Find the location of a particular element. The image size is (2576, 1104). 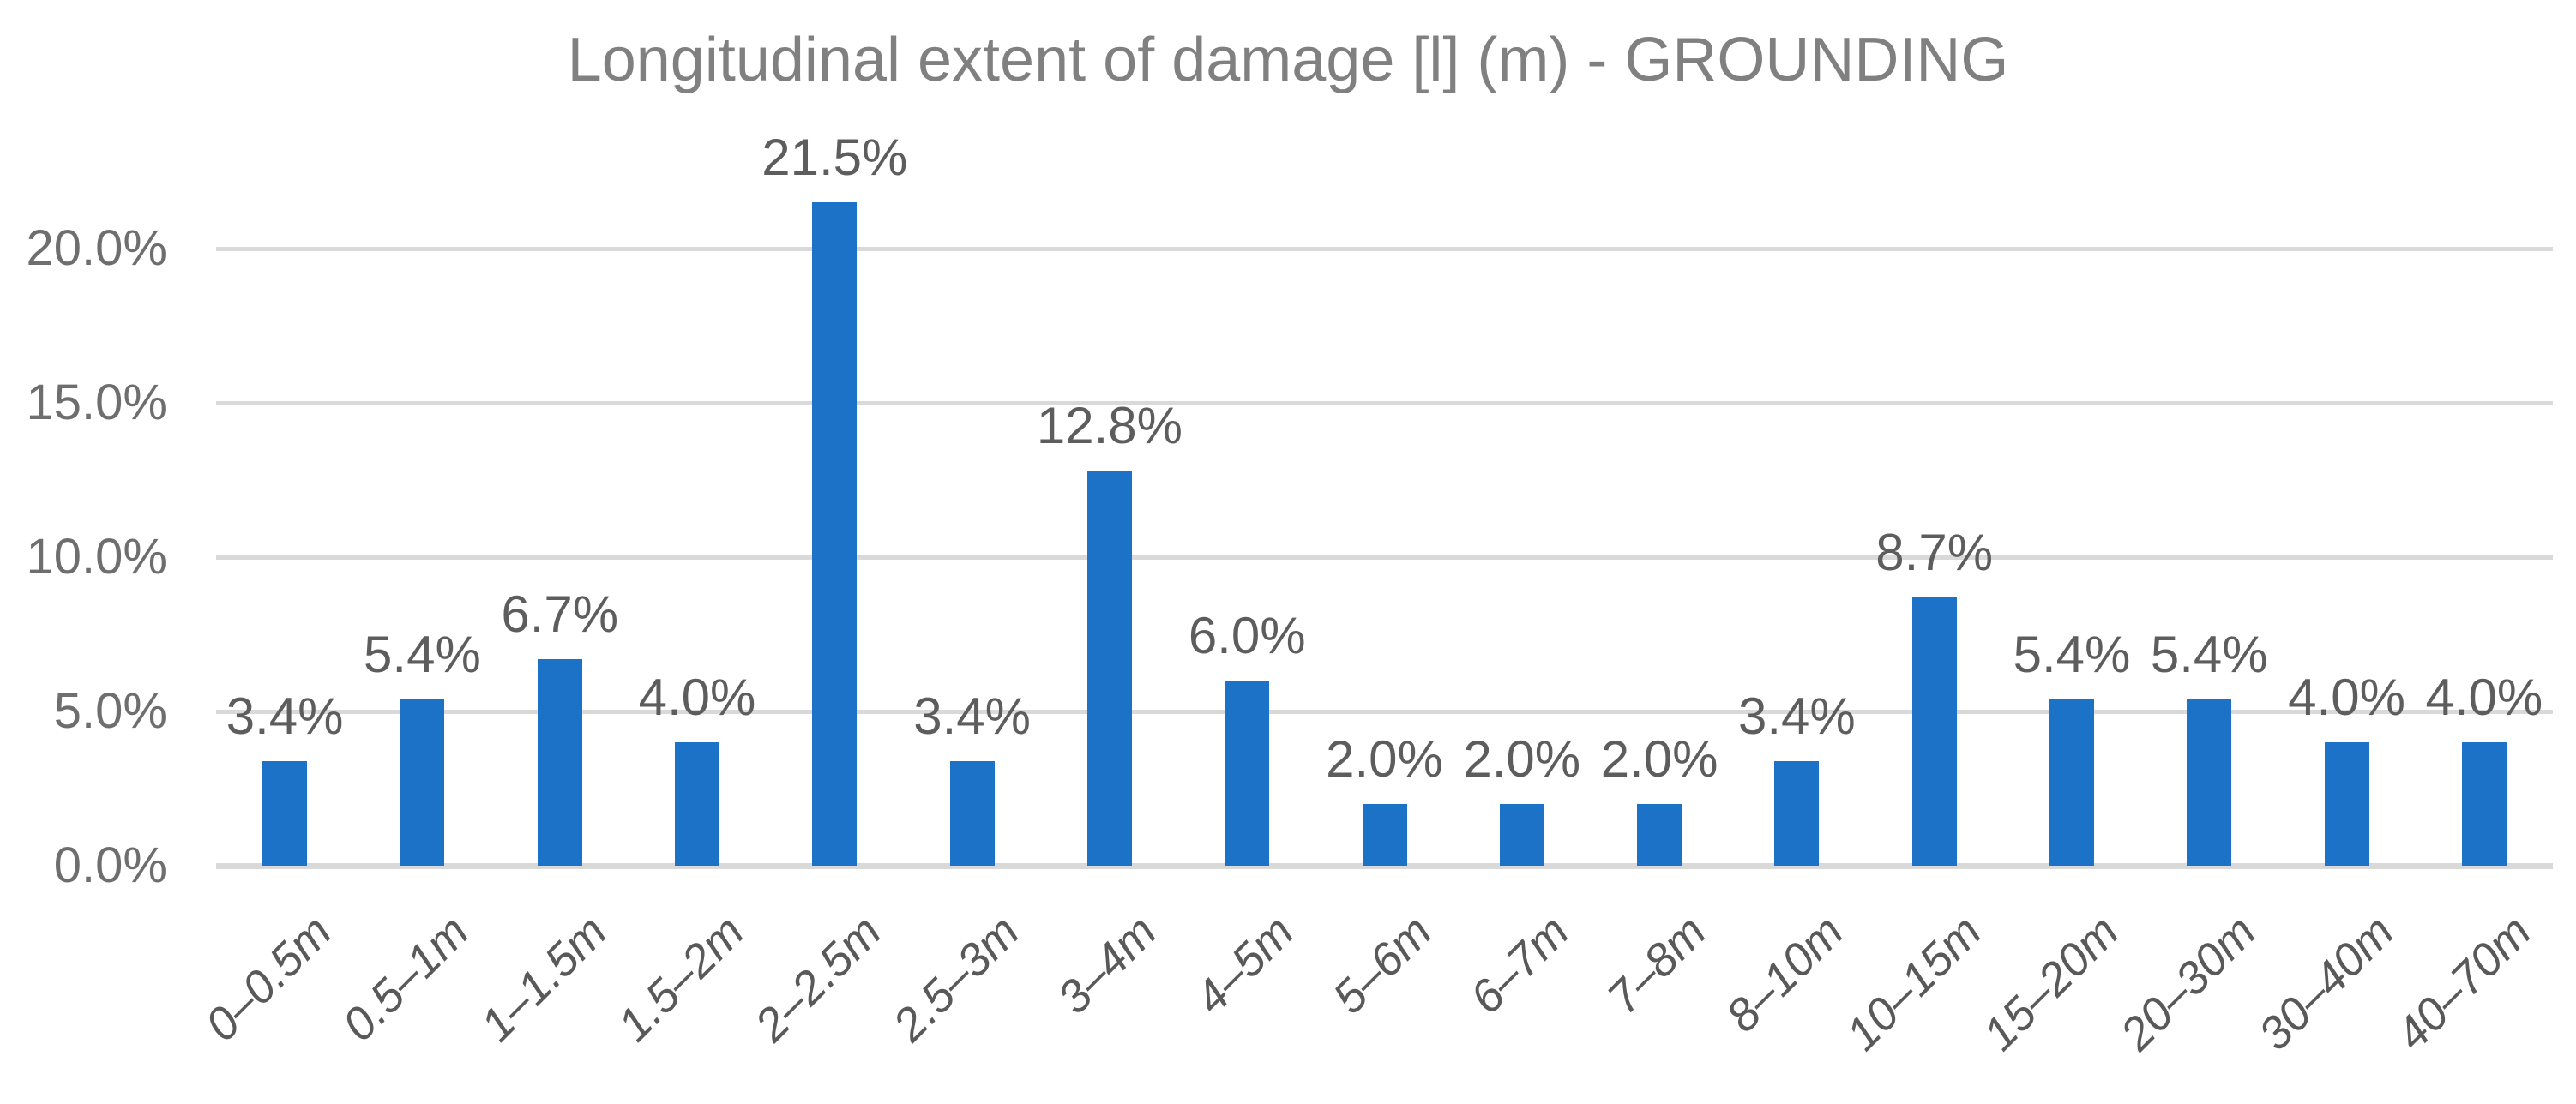

y-tick-label: 15.0% is located at coordinates (97, 402).